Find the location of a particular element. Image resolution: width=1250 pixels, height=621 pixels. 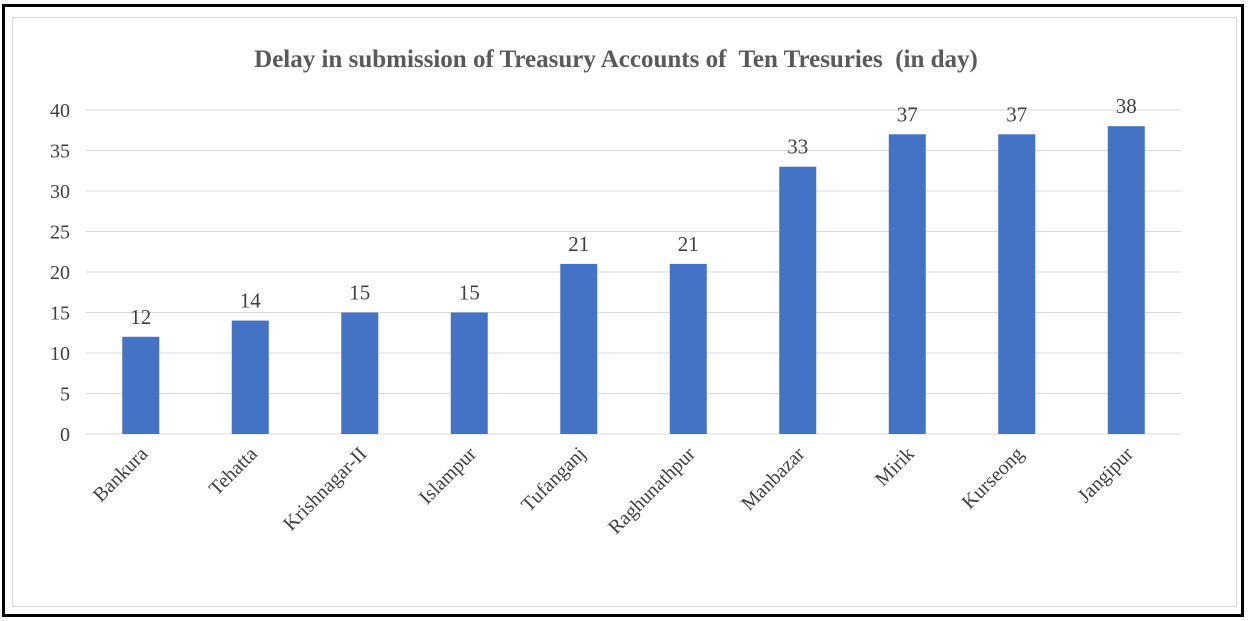

y-tick-label: 35 is located at coordinates (60, 152).